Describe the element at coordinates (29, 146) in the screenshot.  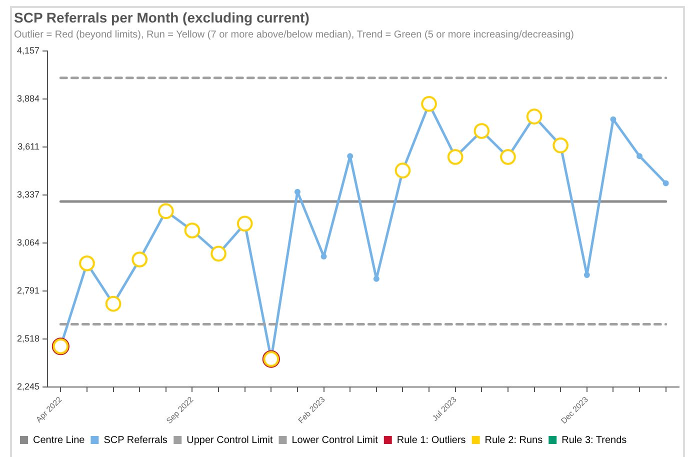
I see `y-tick-label: 3,611` at that location.